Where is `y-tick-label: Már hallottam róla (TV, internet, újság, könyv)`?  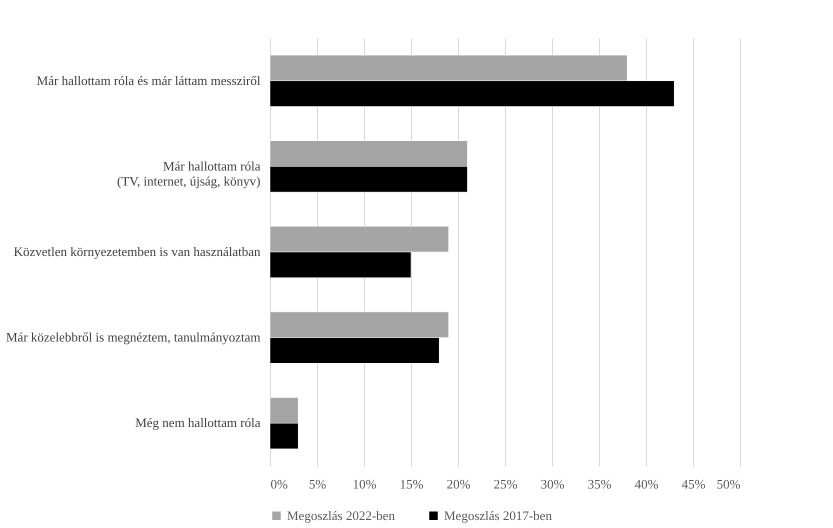 y-tick-label: Már hallottam róla (TV, internet, újság, könyv) is located at coordinates (189, 173).